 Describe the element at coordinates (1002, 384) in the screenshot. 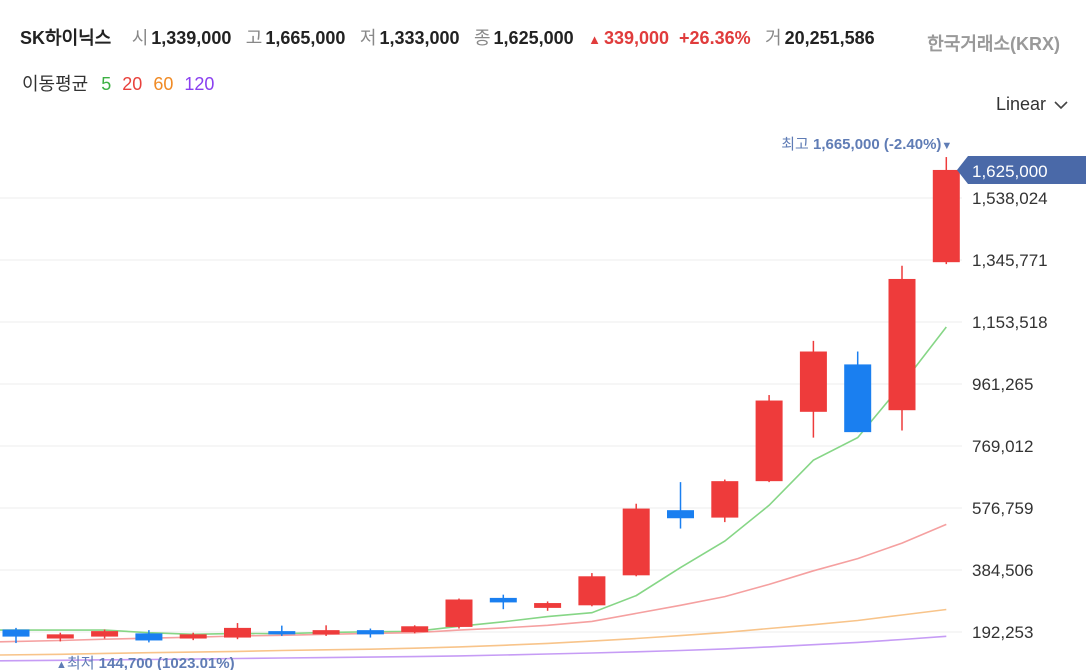

I see `y-tick-label: 961,265` at that location.